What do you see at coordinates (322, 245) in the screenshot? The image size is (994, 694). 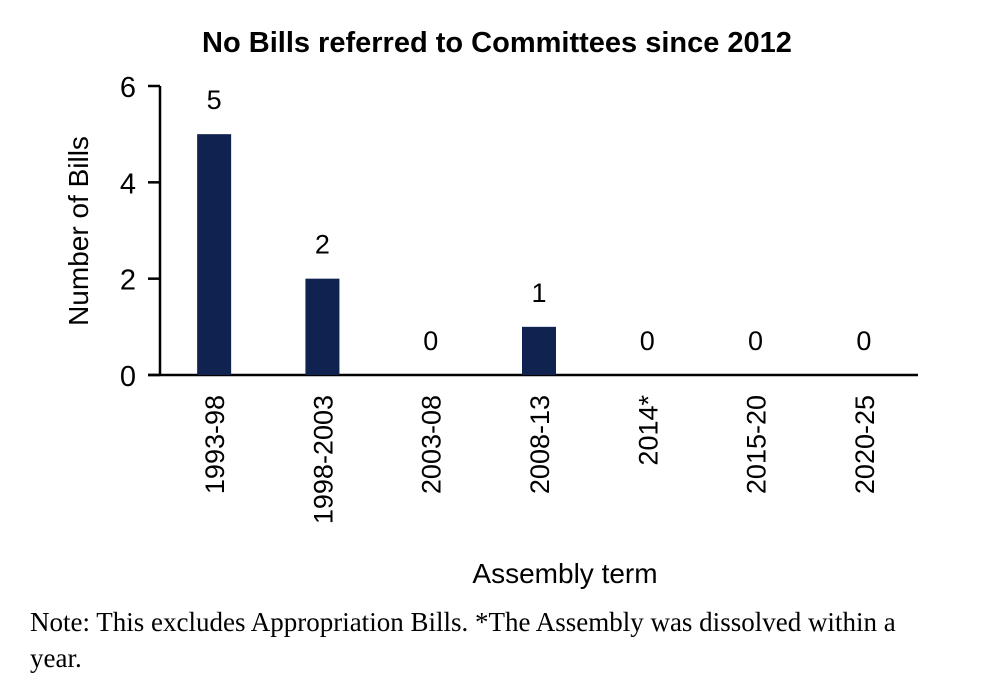 I see `data-label: 2` at bounding box center [322, 245].